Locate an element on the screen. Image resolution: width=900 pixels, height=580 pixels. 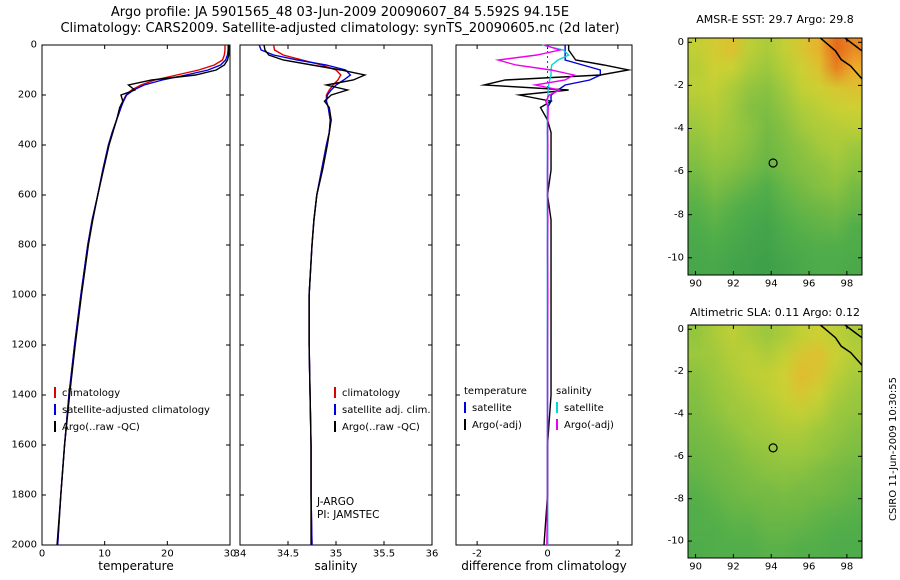
legend-item: satellite adj. clim. is located at coordinates (383, 410).